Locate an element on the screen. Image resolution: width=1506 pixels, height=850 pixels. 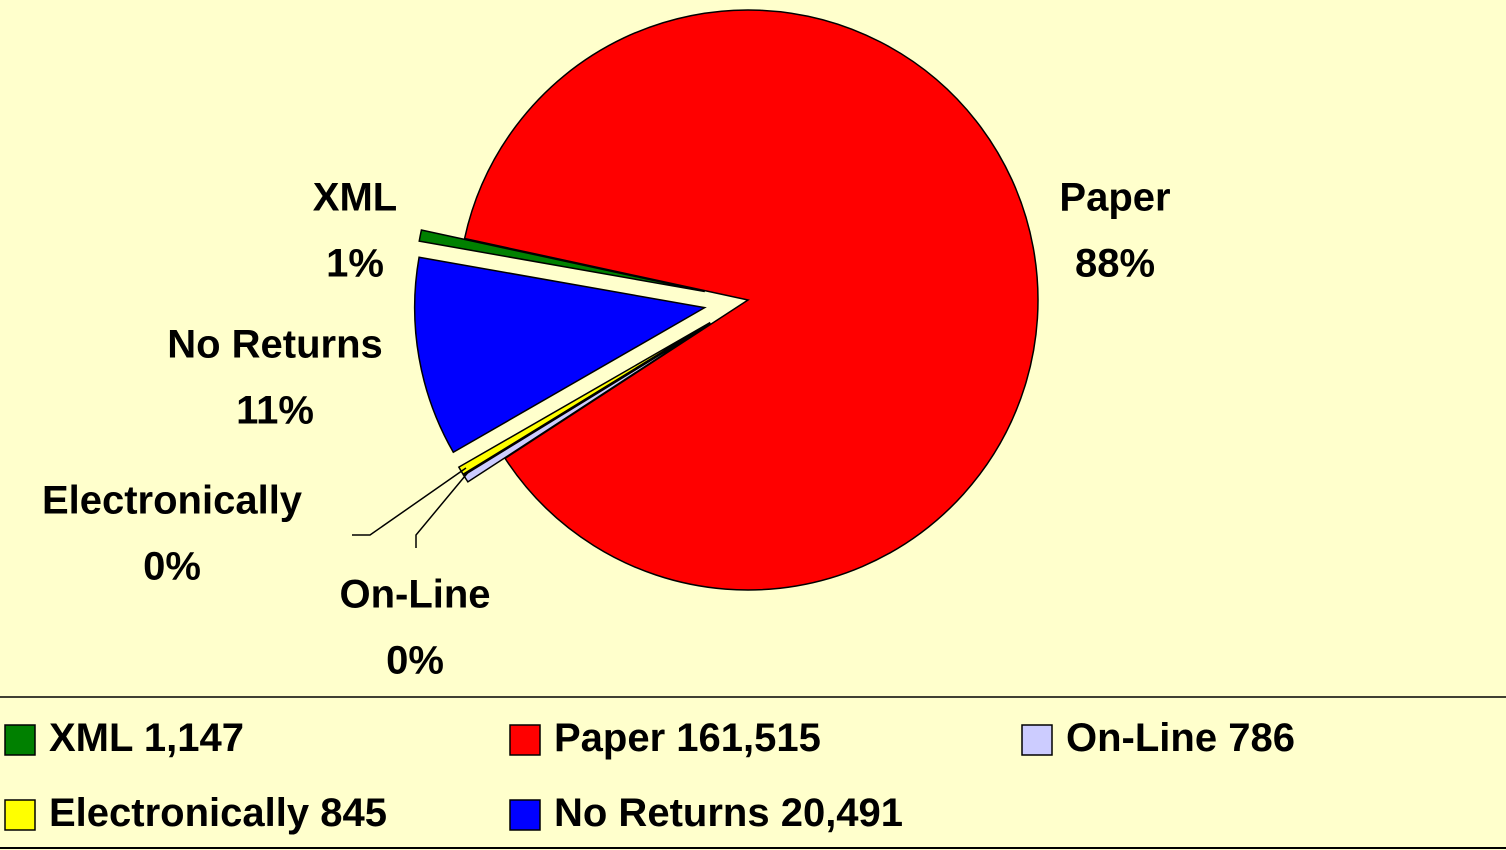
legend-value: 845 is located at coordinates (353, 813).